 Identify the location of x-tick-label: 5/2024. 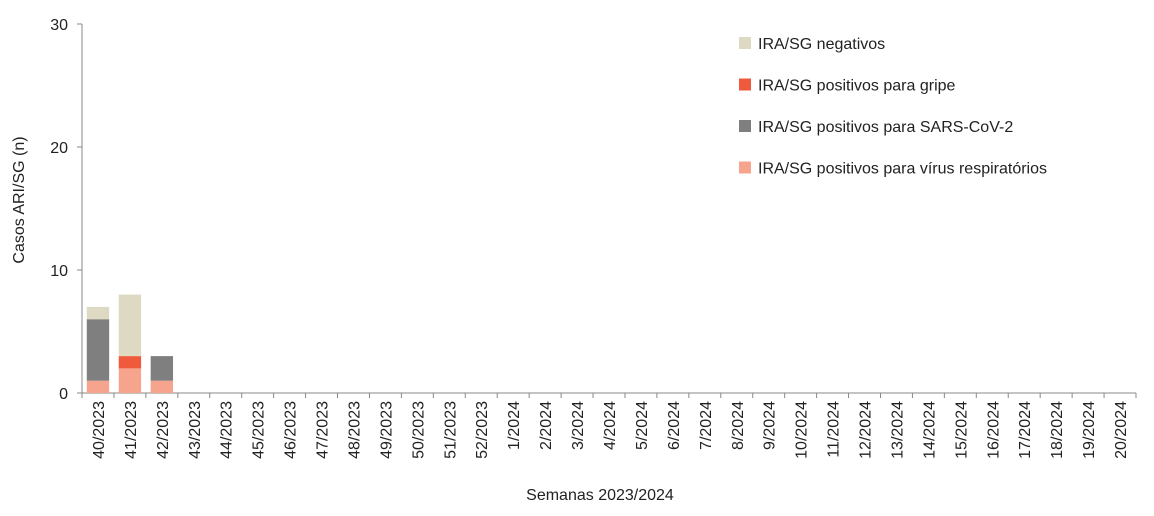
(642, 425).